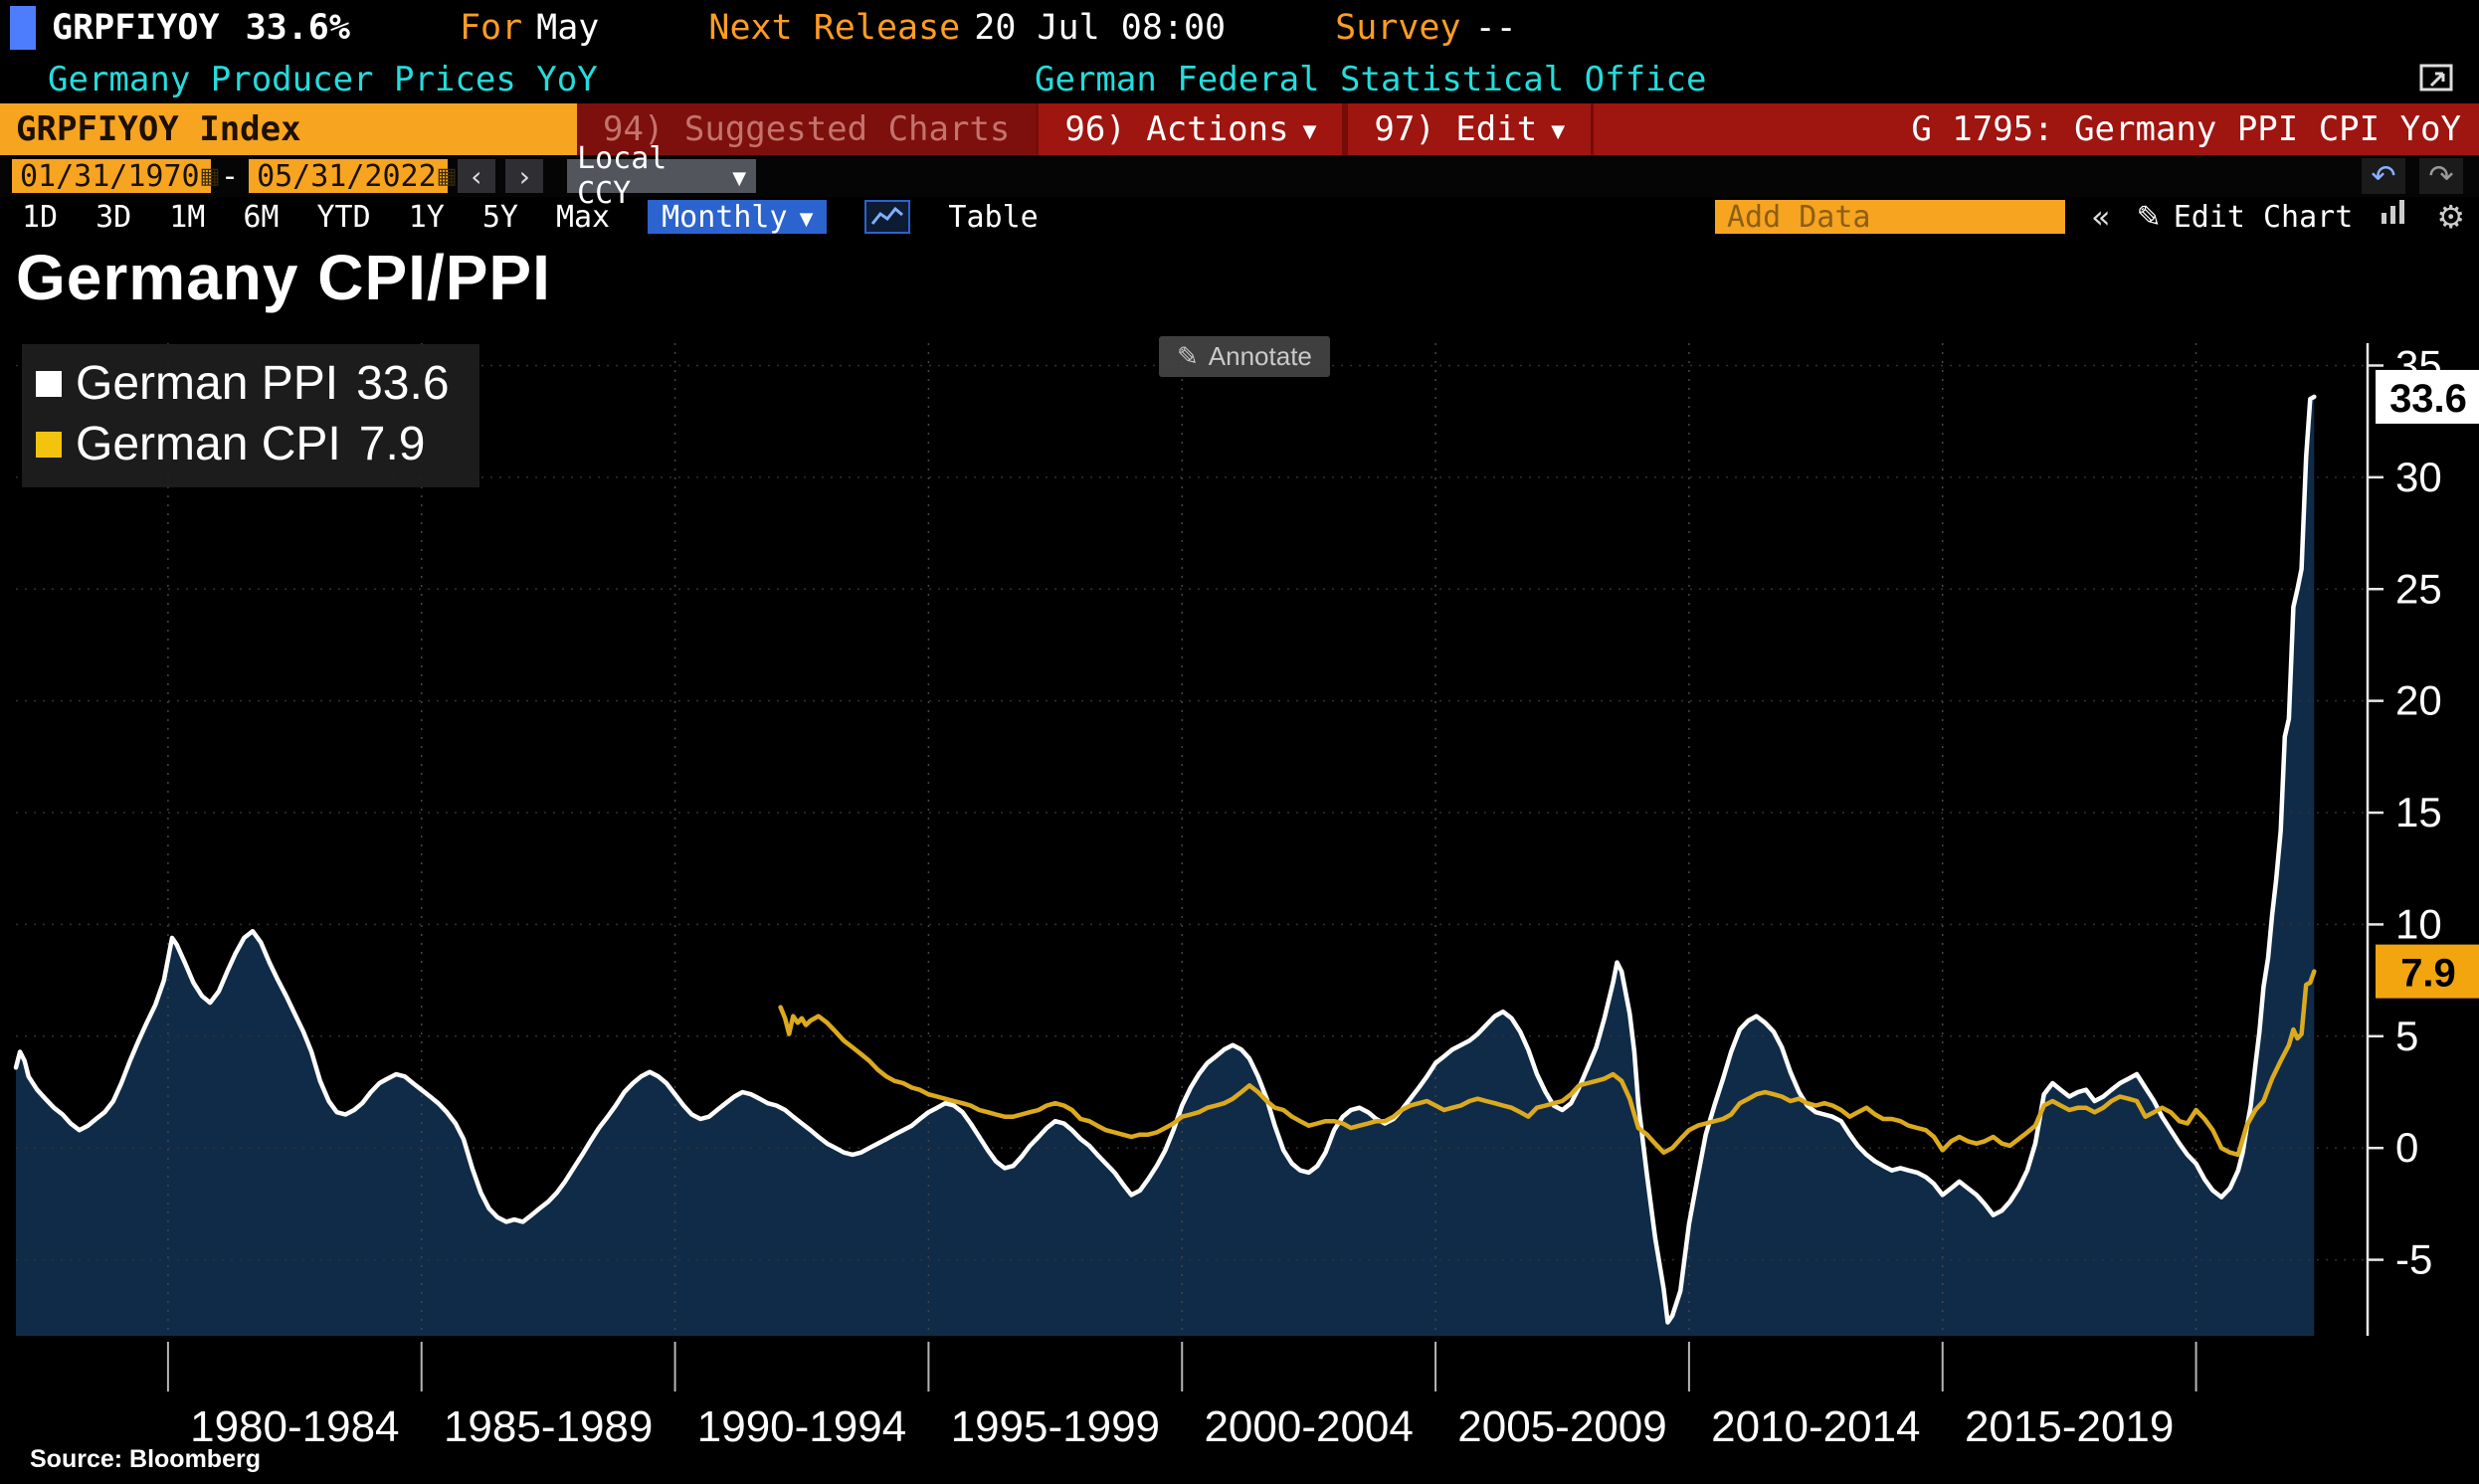 Image resolution: width=2479 pixels, height=1484 pixels. I want to click on range-button-1d: 1D, so click(40, 217).